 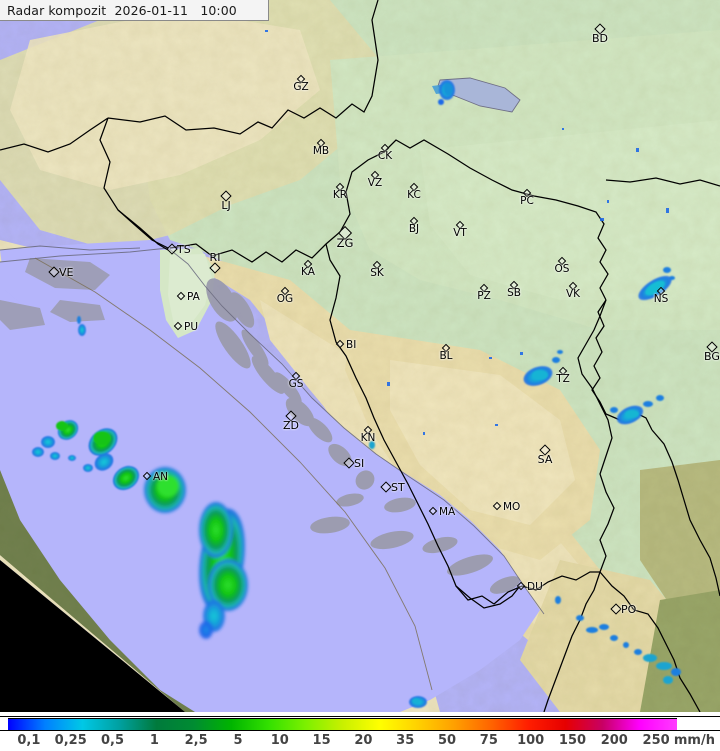 I want to click on legend-bottom-rule, so click(x=360, y=730).